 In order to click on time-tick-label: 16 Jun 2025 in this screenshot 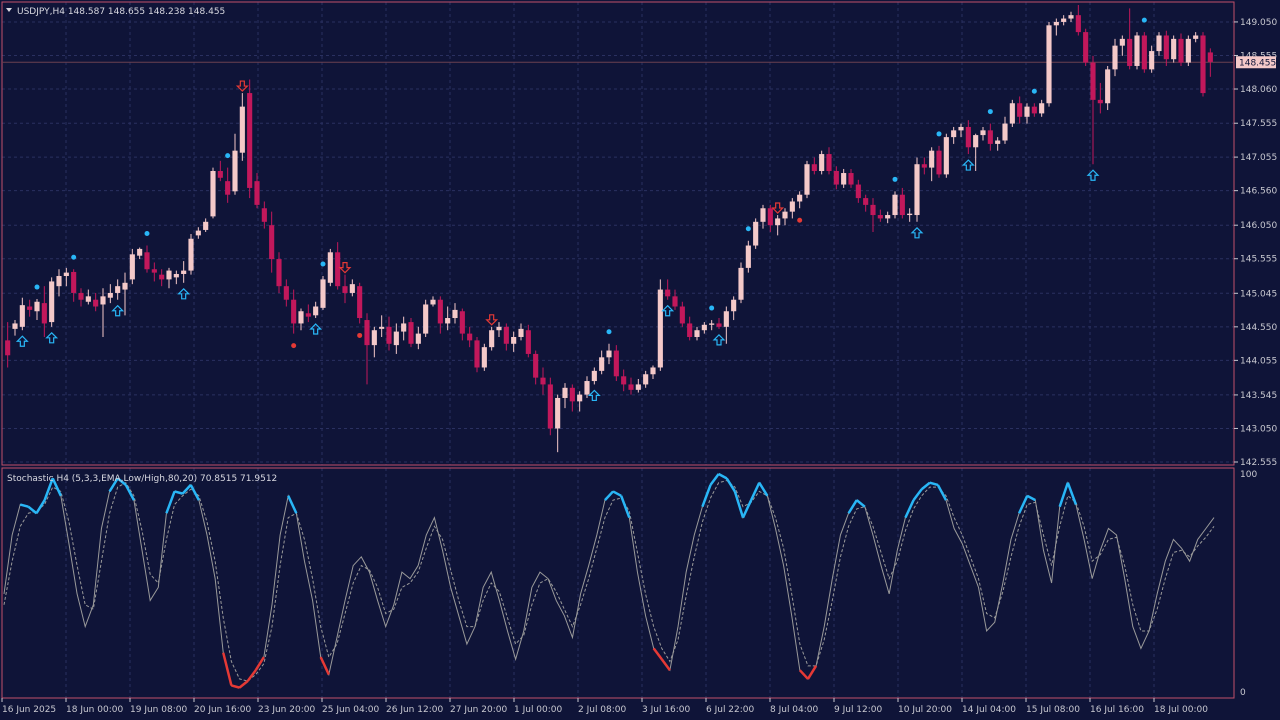, I will do `click(29, 710)`.